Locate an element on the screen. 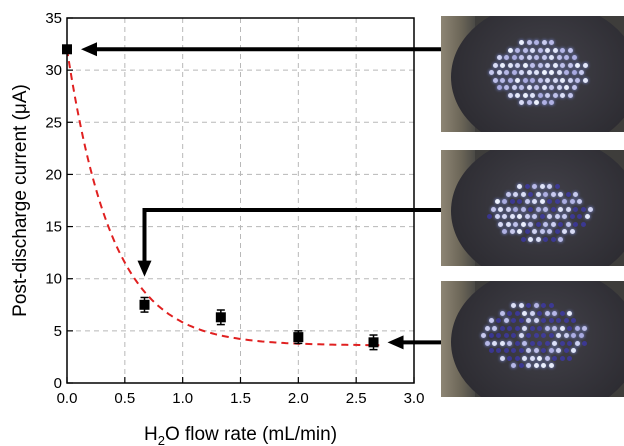  data-point is located at coordinates (298, 337).